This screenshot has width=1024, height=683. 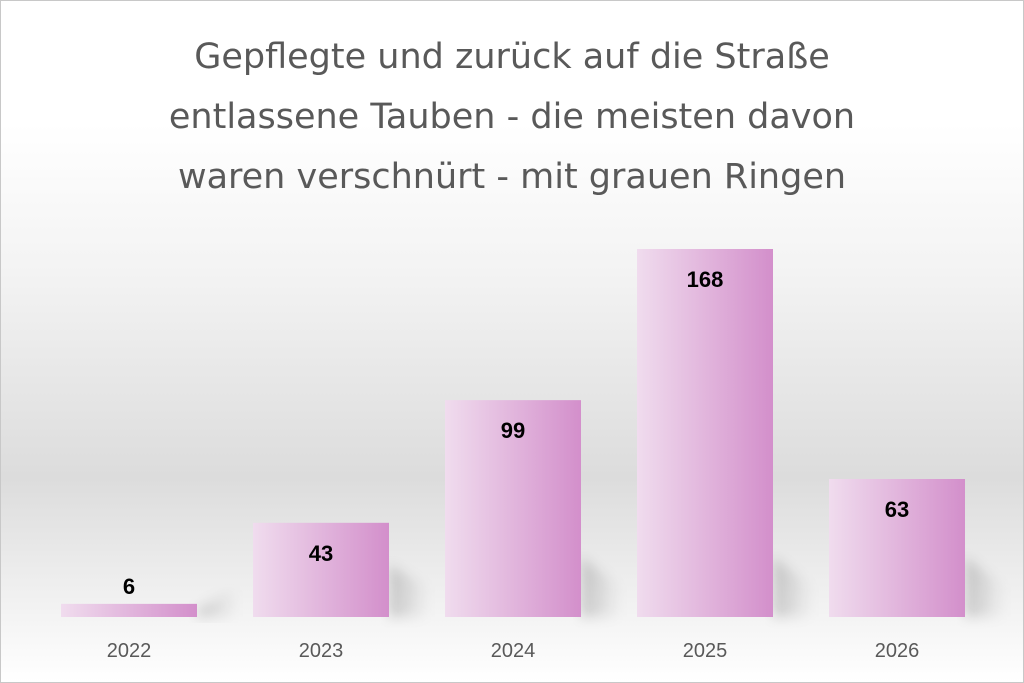 I want to click on data-label-2022: 6, so click(x=129, y=586).